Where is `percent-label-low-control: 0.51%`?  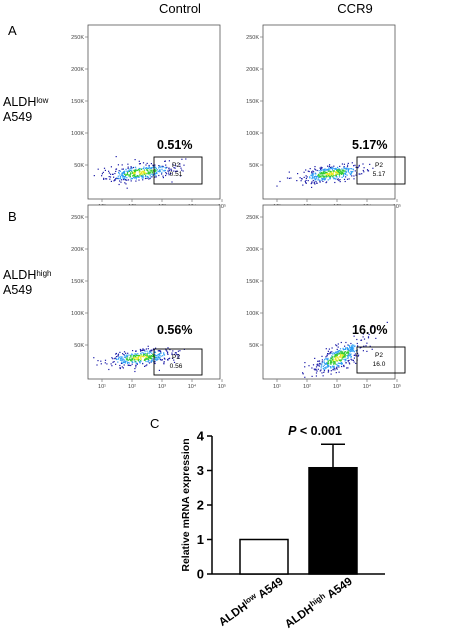 percent-label-low-control: 0.51% is located at coordinates (175, 145).